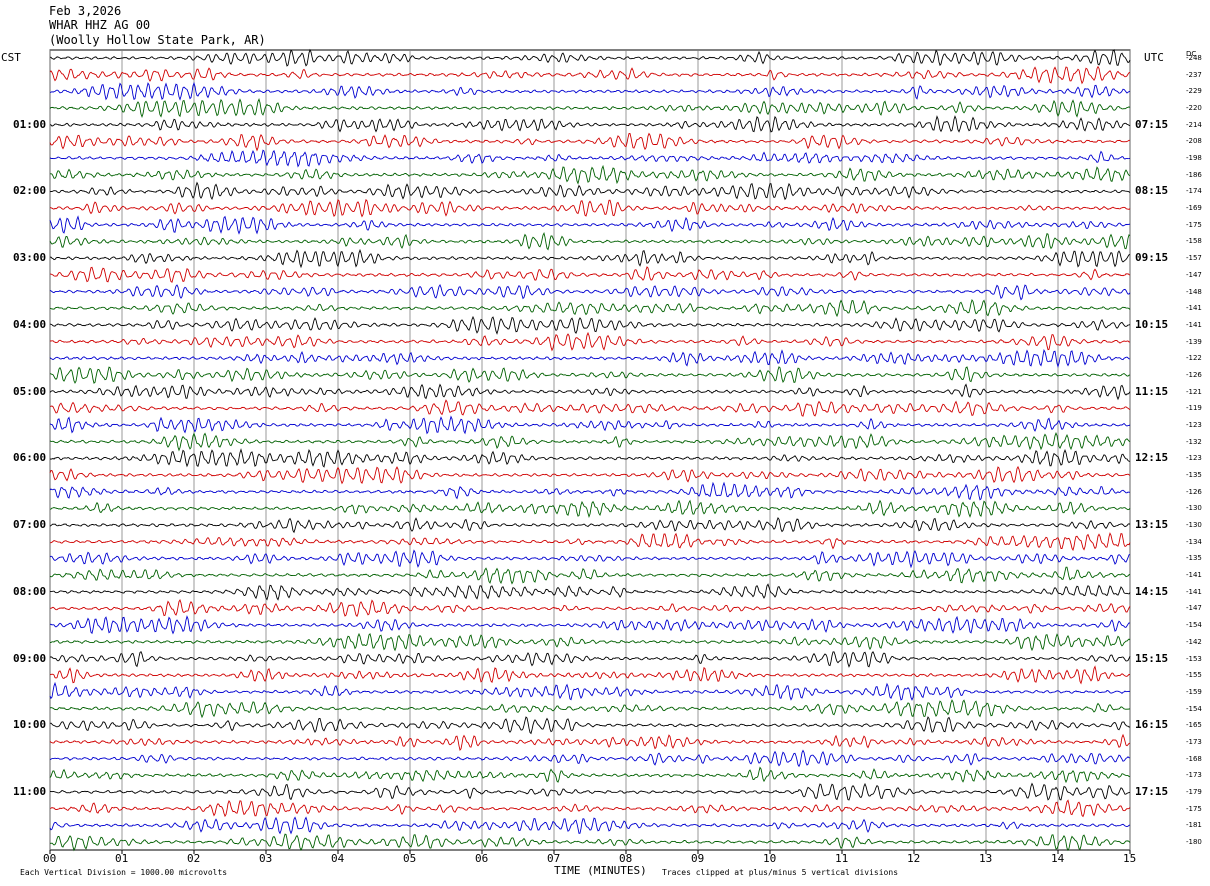  What do you see at coordinates (1152, 458) in the screenshot?
I see `utc-hour-label: 12:15` at bounding box center [1152, 458].